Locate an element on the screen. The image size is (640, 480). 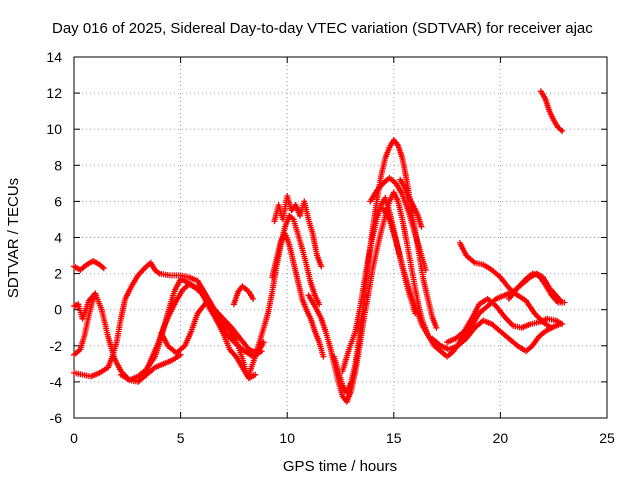
y-tick-label: 14 is located at coordinates (54, 57).